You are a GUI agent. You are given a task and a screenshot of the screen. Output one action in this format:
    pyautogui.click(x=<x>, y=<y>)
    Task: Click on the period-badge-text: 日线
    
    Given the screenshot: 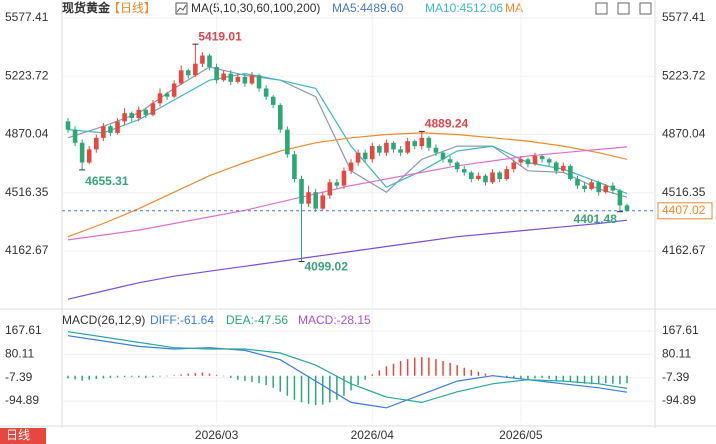 What is the action you would take?
    pyautogui.click(x=18, y=435)
    